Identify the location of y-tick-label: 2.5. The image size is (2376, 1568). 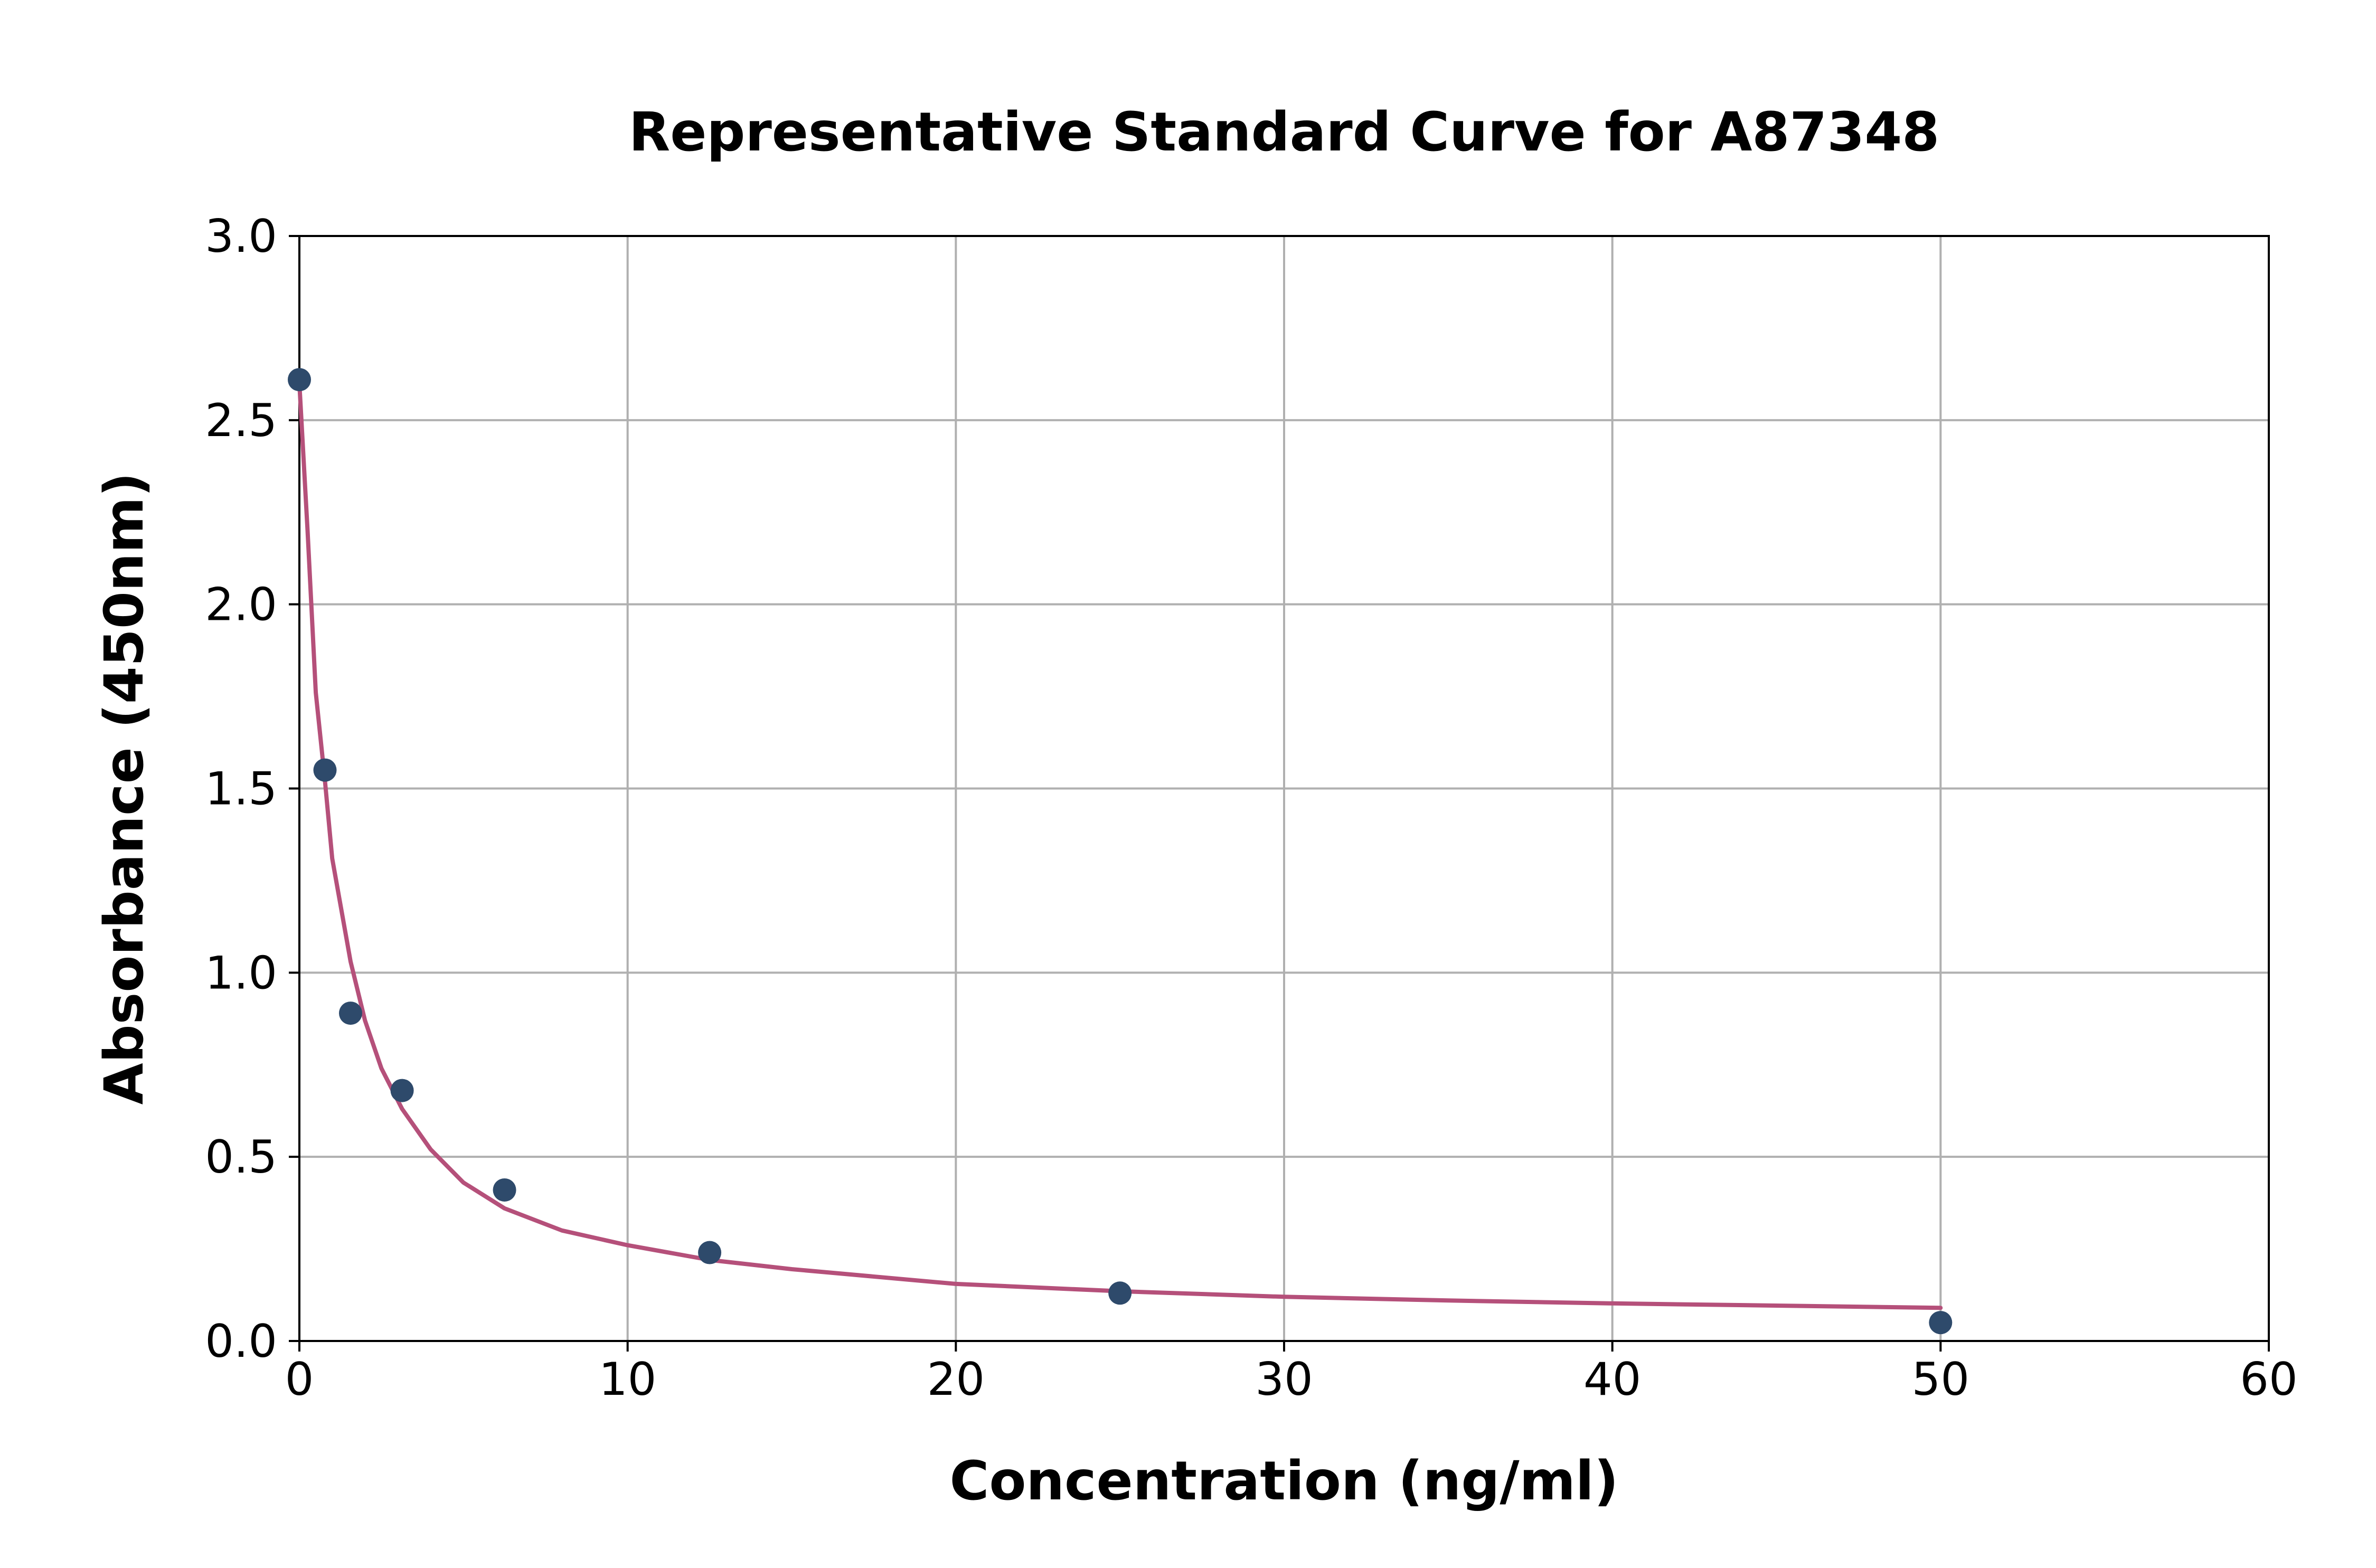
(241, 420).